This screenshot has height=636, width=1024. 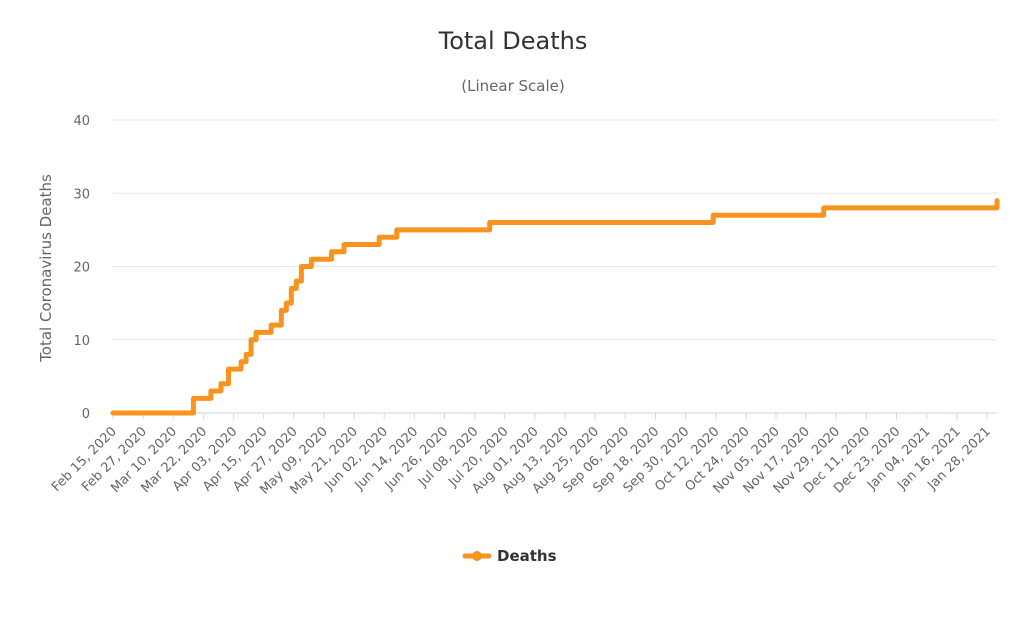 What do you see at coordinates (513, 41) in the screenshot?
I see `chart-title: Total Deaths` at bounding box center [513, 41].